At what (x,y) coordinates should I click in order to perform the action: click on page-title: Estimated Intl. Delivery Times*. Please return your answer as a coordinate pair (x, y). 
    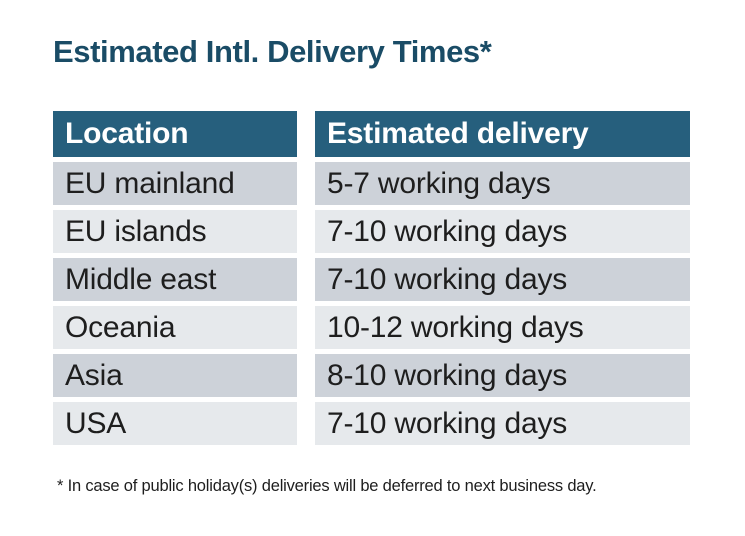
    Looking at the image, I should click on (272, 51).